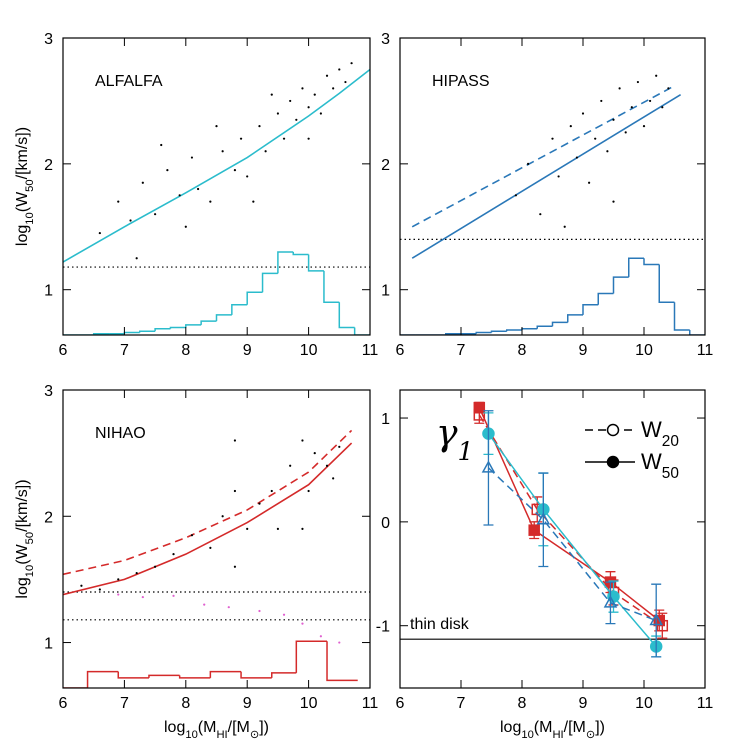 Image resolution: width=747 pixels, height=747 pixels. I want to click on y-tick-label: 2, so click(48, 517).